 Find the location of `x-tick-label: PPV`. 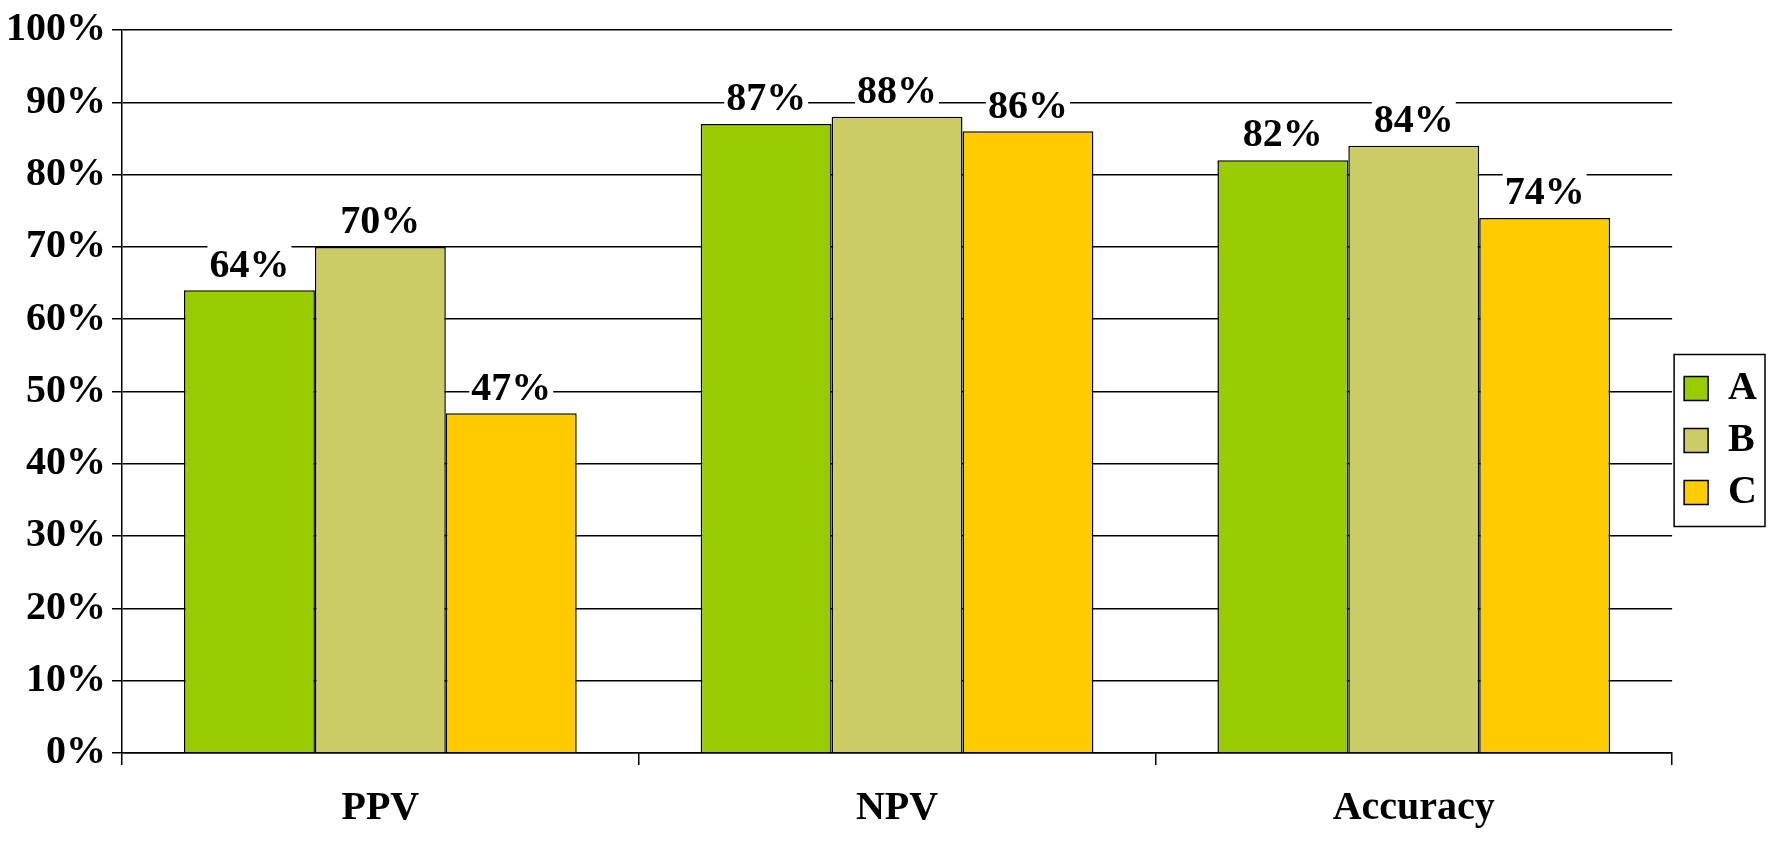

x-tick-label: PPV is located at coordinates (380, 806).